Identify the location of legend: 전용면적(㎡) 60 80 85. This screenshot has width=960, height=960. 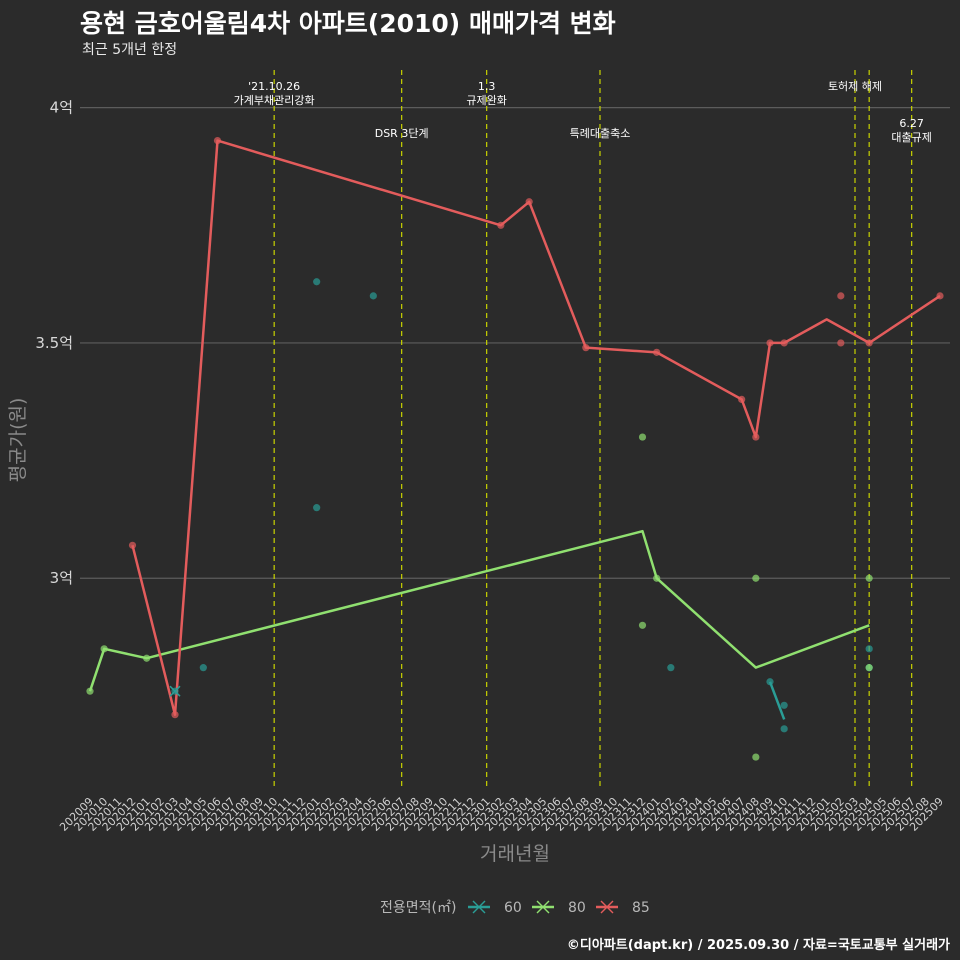
(515, 908).